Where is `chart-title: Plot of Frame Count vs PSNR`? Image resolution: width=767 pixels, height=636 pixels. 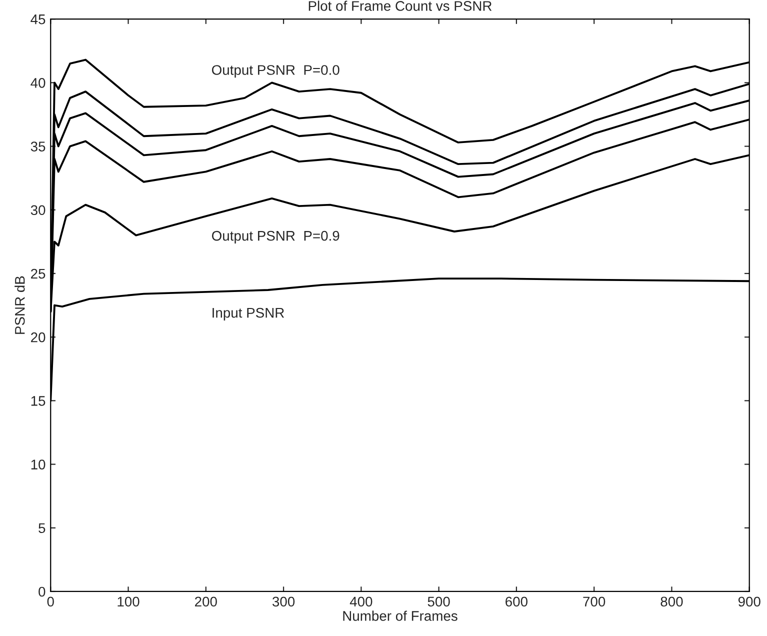 chart-title: Plot of Frame Count vs PSNR is located at coordinates (400, 5).